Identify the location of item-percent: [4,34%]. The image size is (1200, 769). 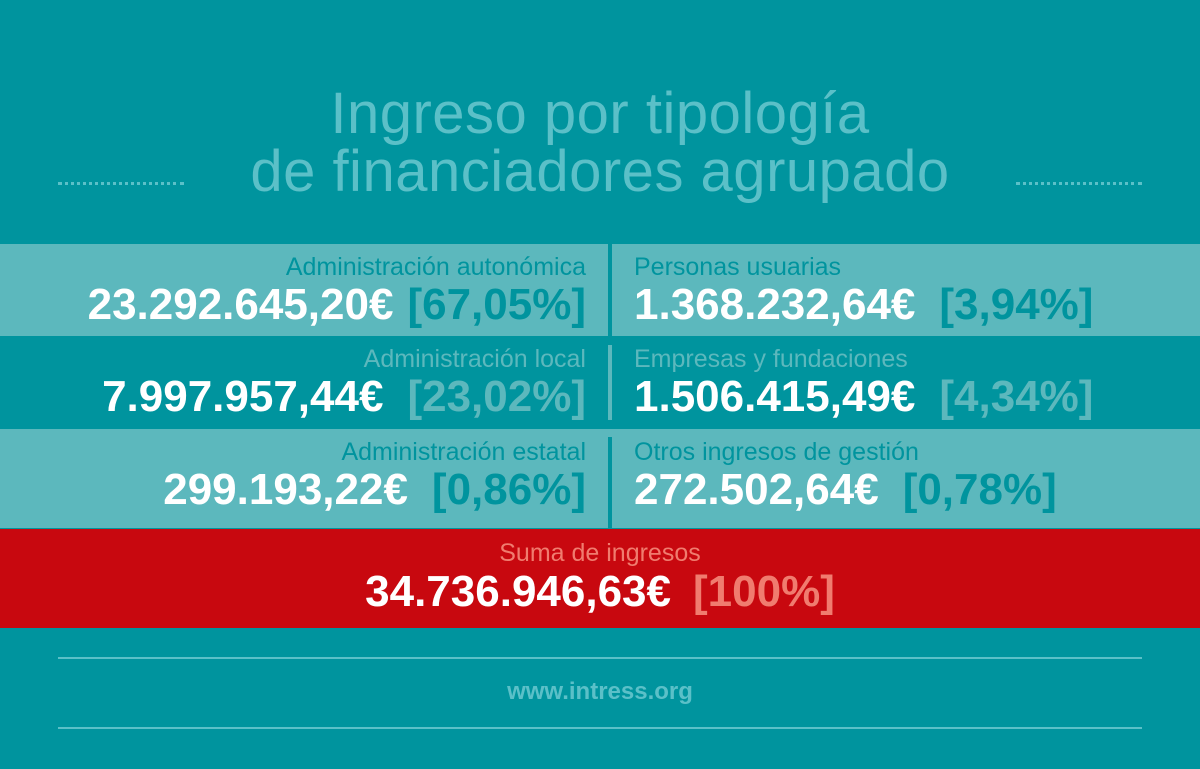
(1016, 396).